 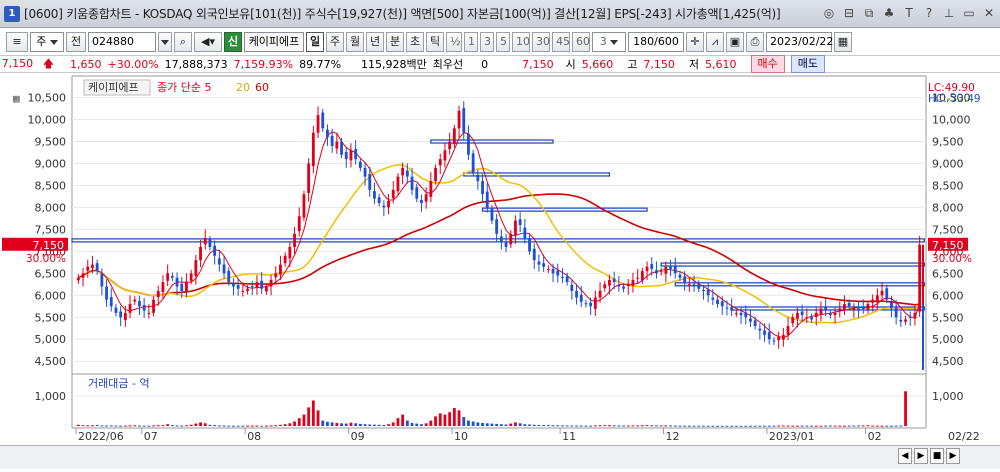 I want to click on search-button: ⌕, so click(x=183, y=42).